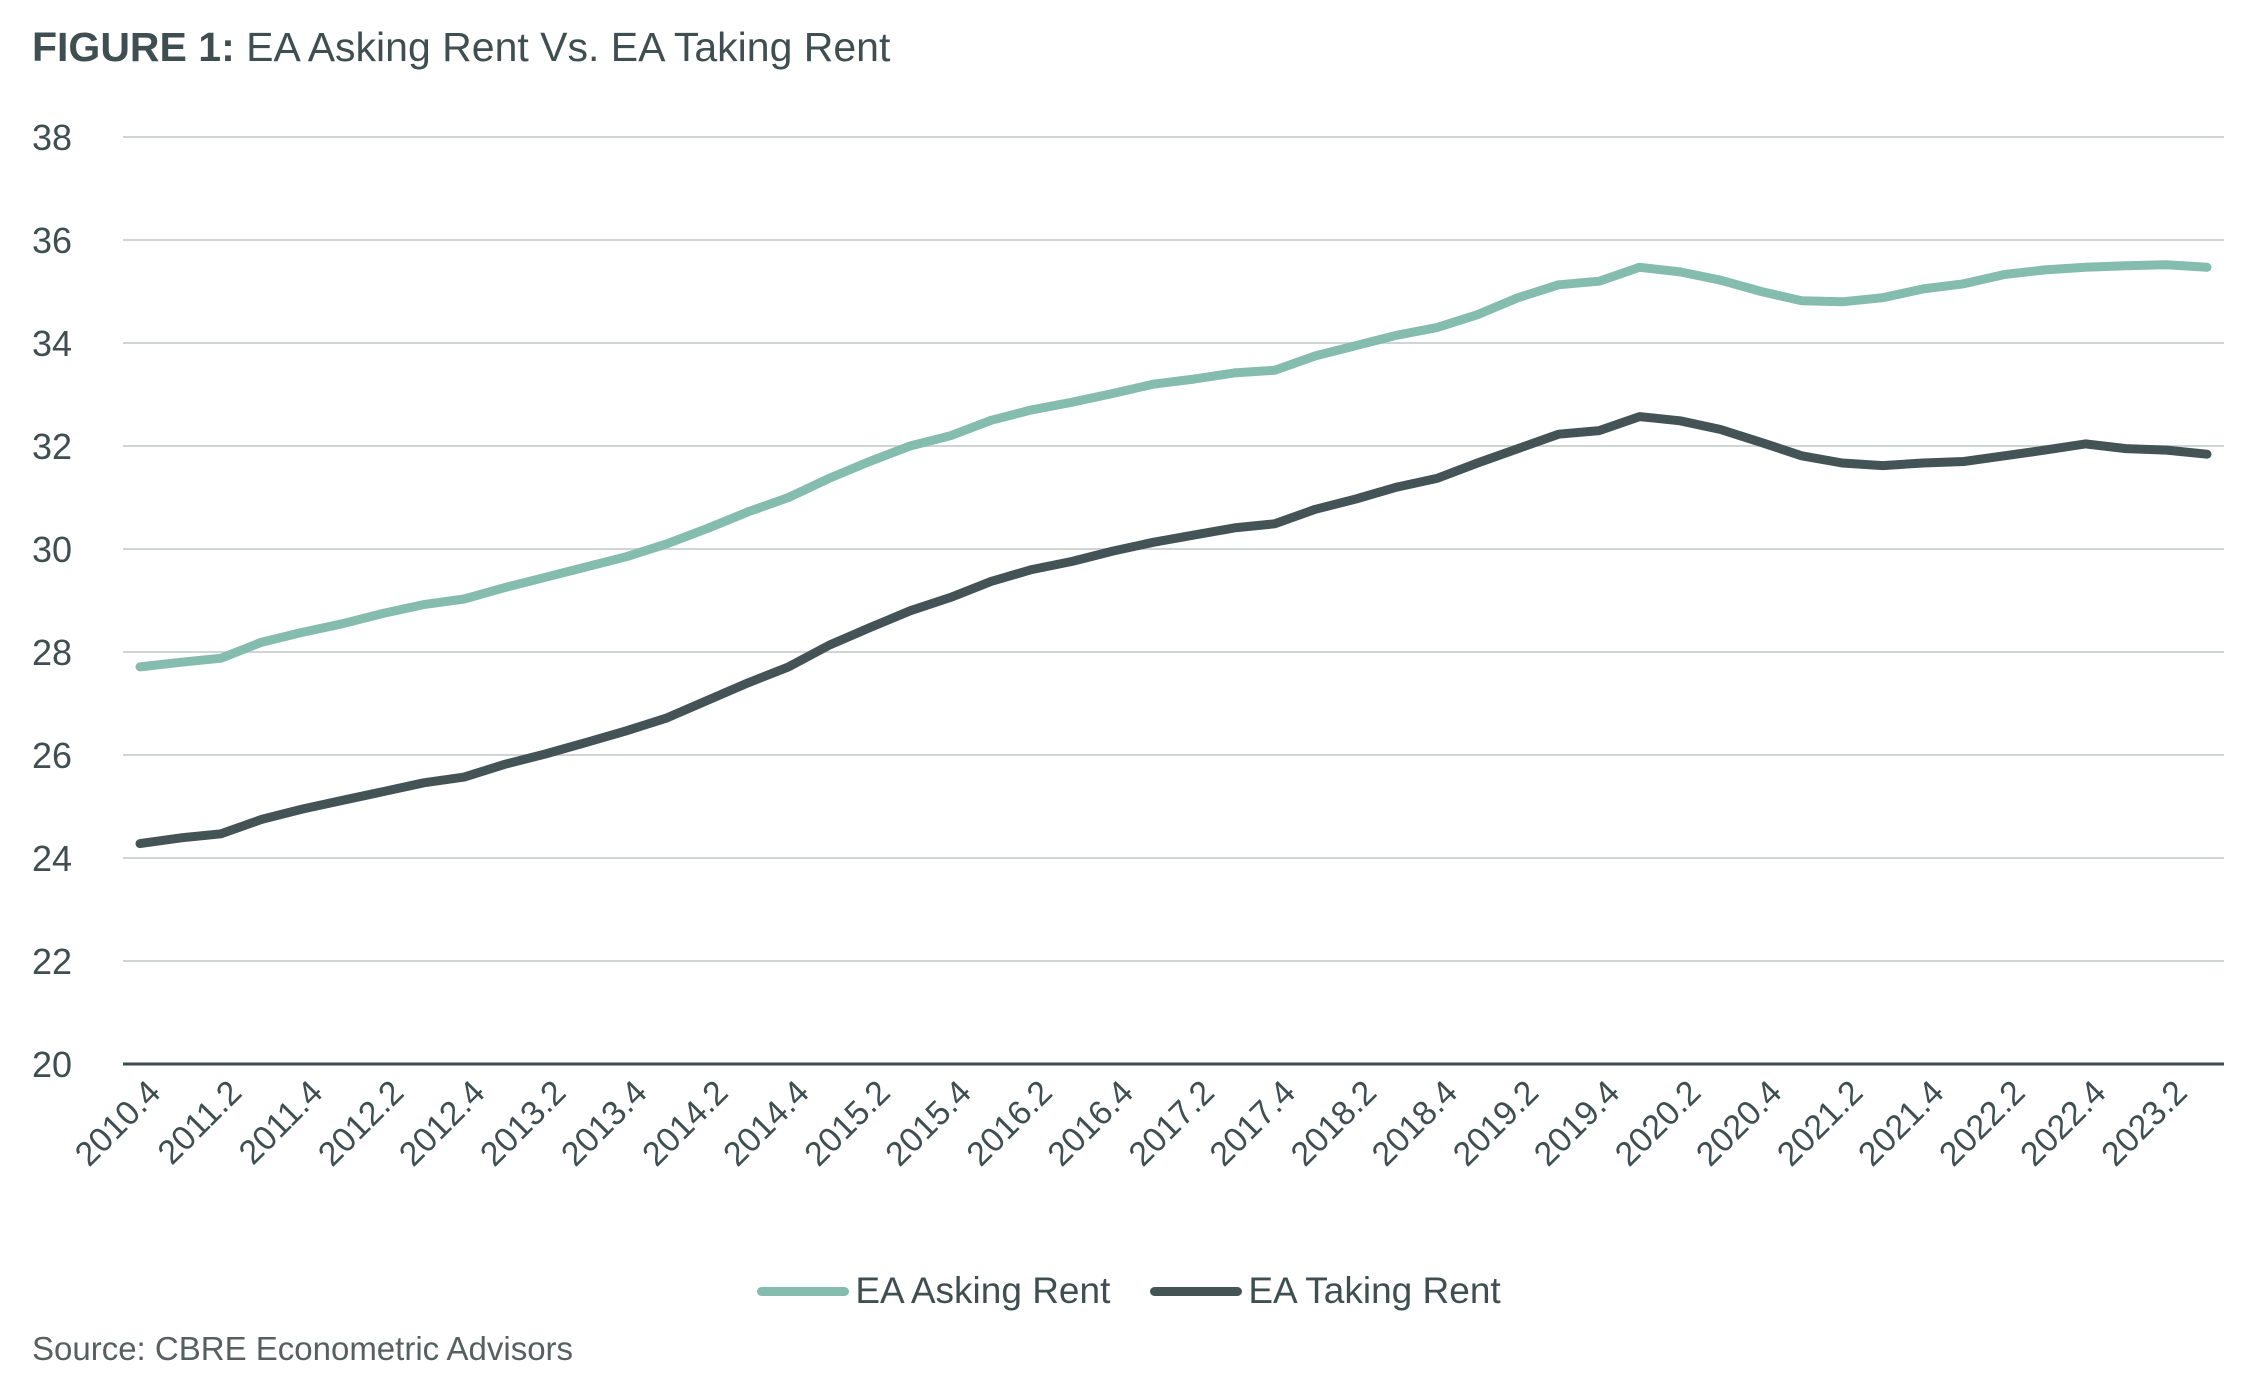 The image size is (2258, 1391). Describe the element at coordinates (1901, 1123) in the screenshot. I see `x-tick-label: 2021.4` at that location.